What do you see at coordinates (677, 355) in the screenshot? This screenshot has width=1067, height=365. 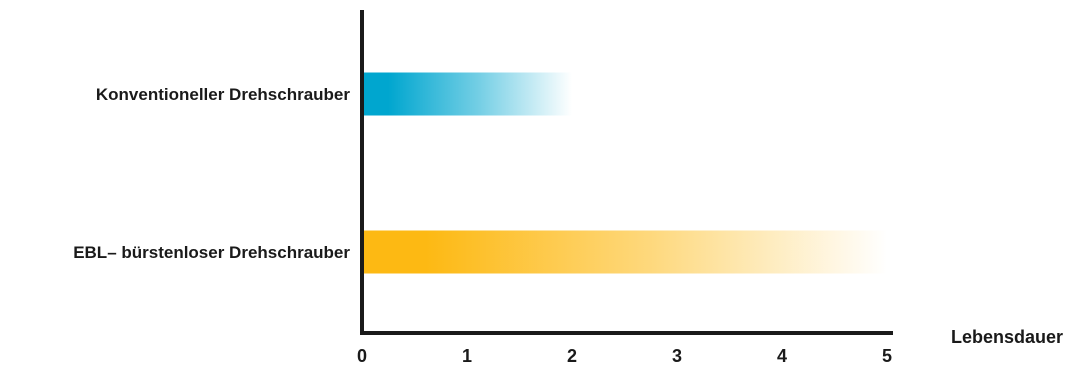 I see `x-tick-label-3: 3` at bounding box center [677, 355].